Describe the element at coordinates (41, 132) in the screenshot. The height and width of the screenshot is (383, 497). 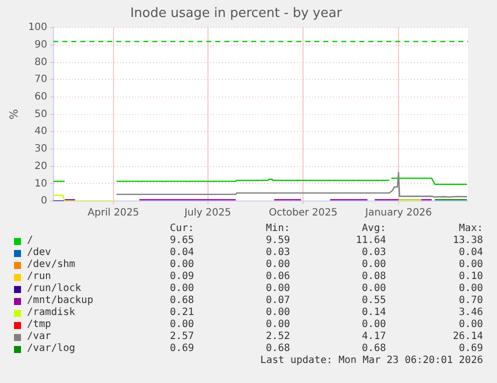
I see `y-tick-label: 40` at that location.